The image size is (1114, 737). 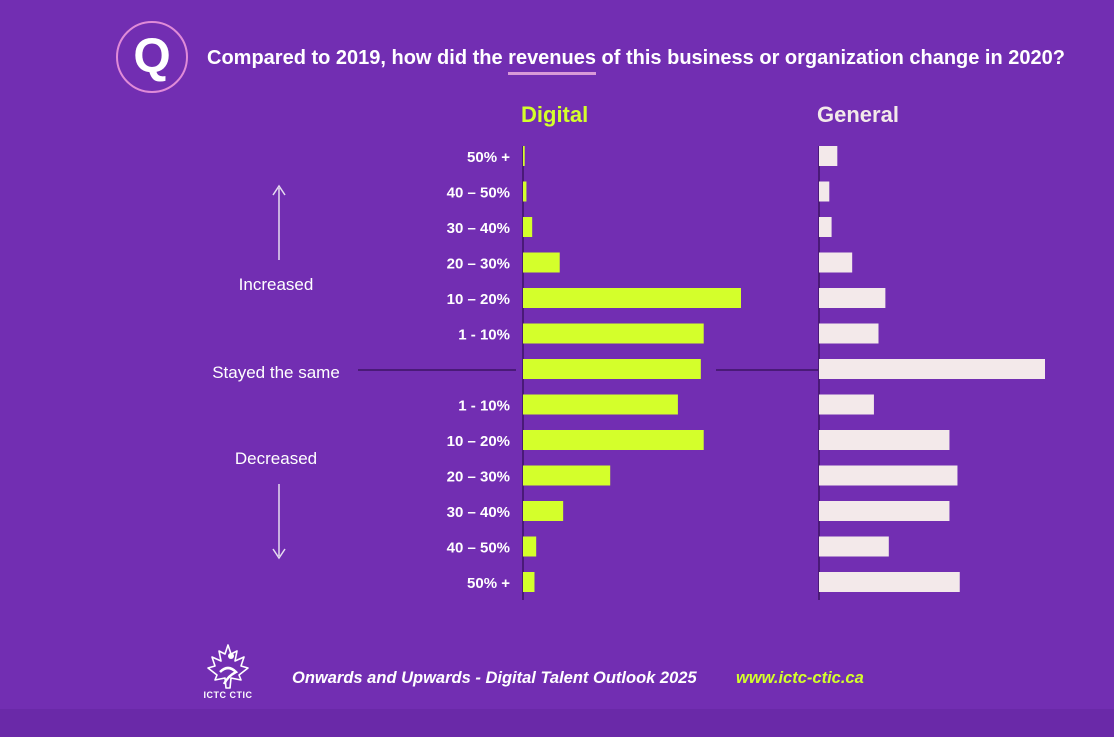 I want to click on maple-leaf-icon, so click(x=228, y=666).